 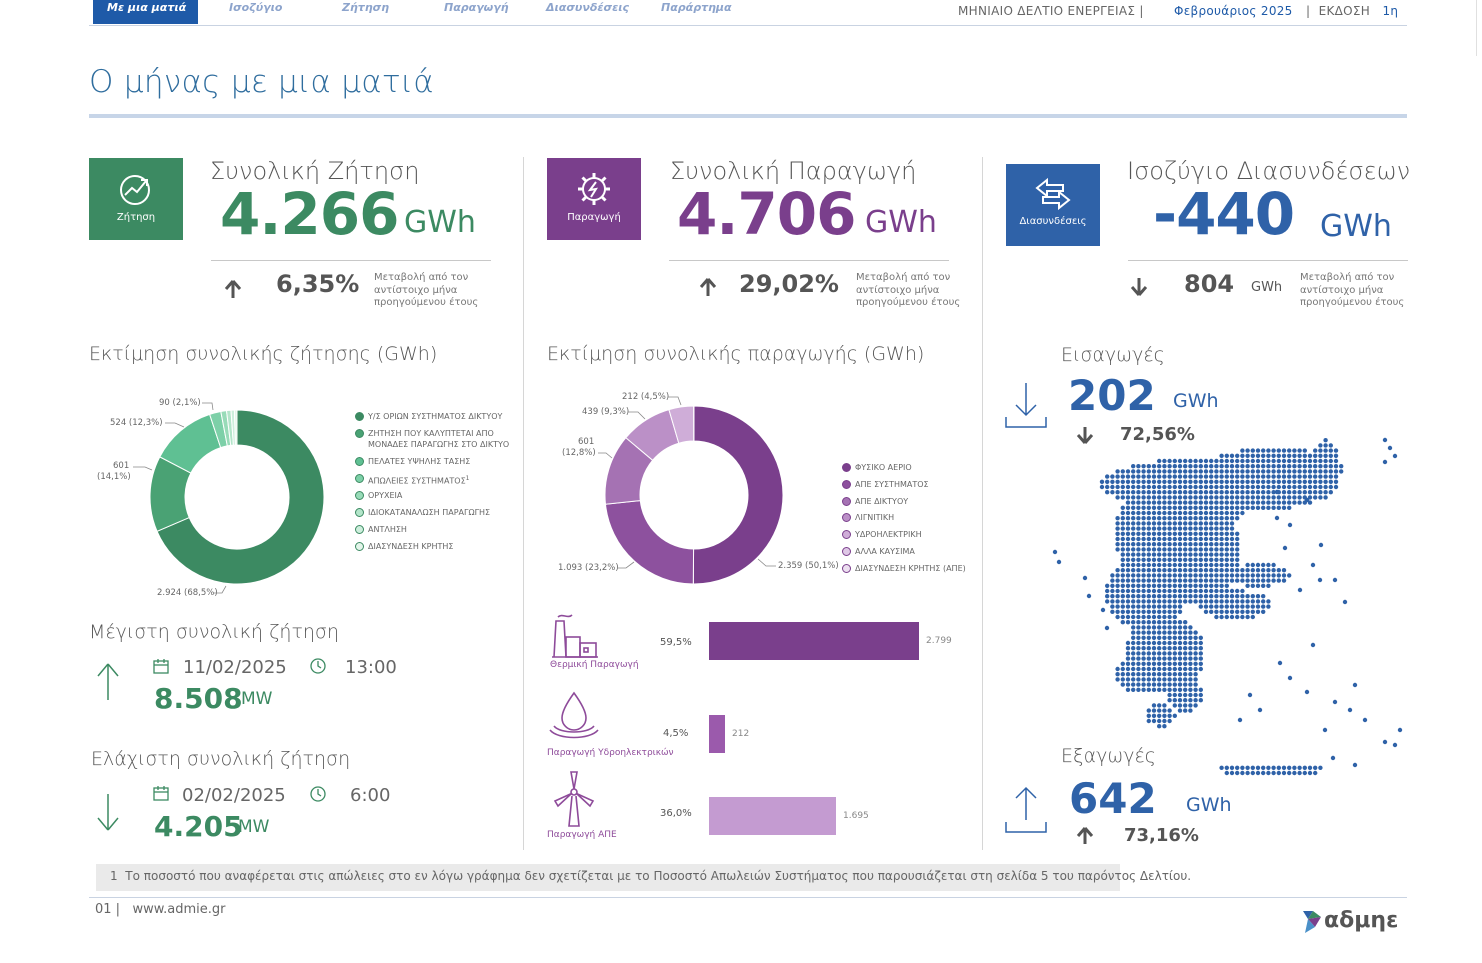 I want to click on interconnections-rule, so click(x=1268, y=260).